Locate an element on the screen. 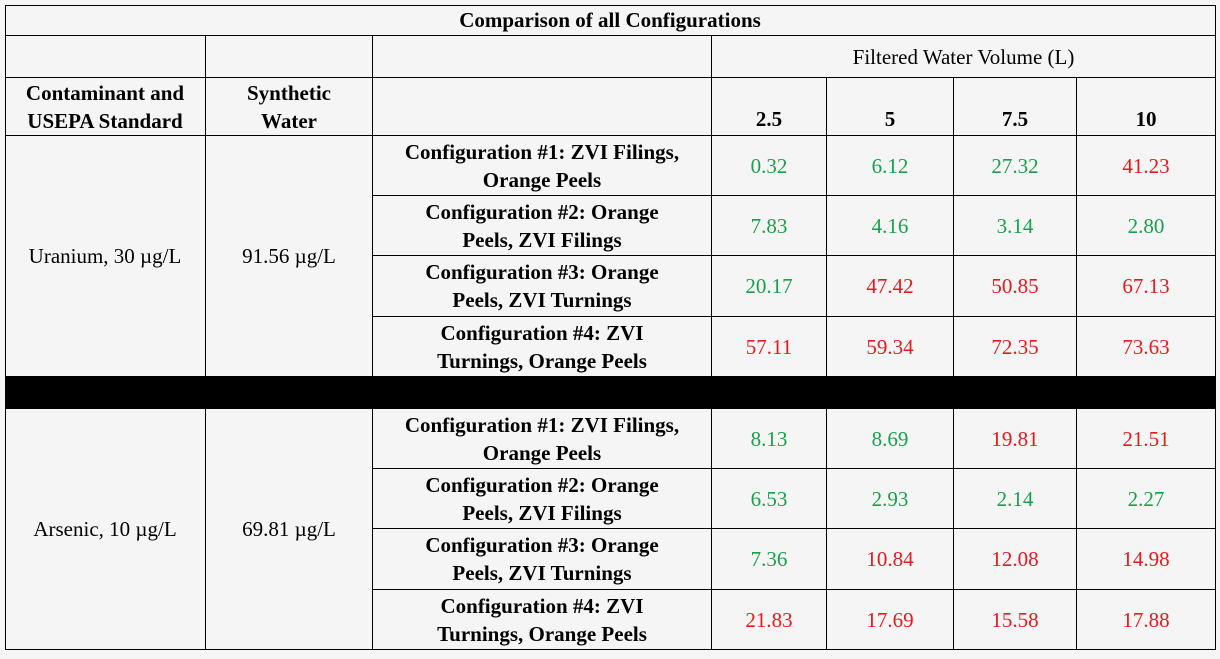 This screenshot has width=1220, height=659. concentration-cell: 0.32 is located at coordinates (769, 166).